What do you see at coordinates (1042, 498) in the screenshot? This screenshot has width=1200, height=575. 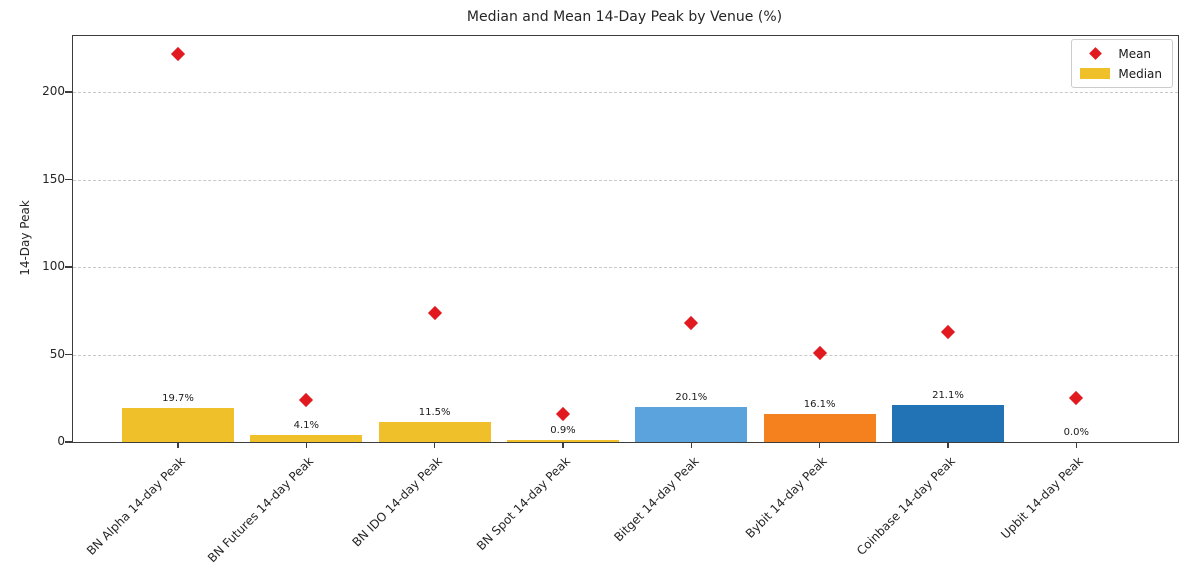 I see `x-tick-label-text: Upbit 14-day Peak` at bounding box center [1042, 498].